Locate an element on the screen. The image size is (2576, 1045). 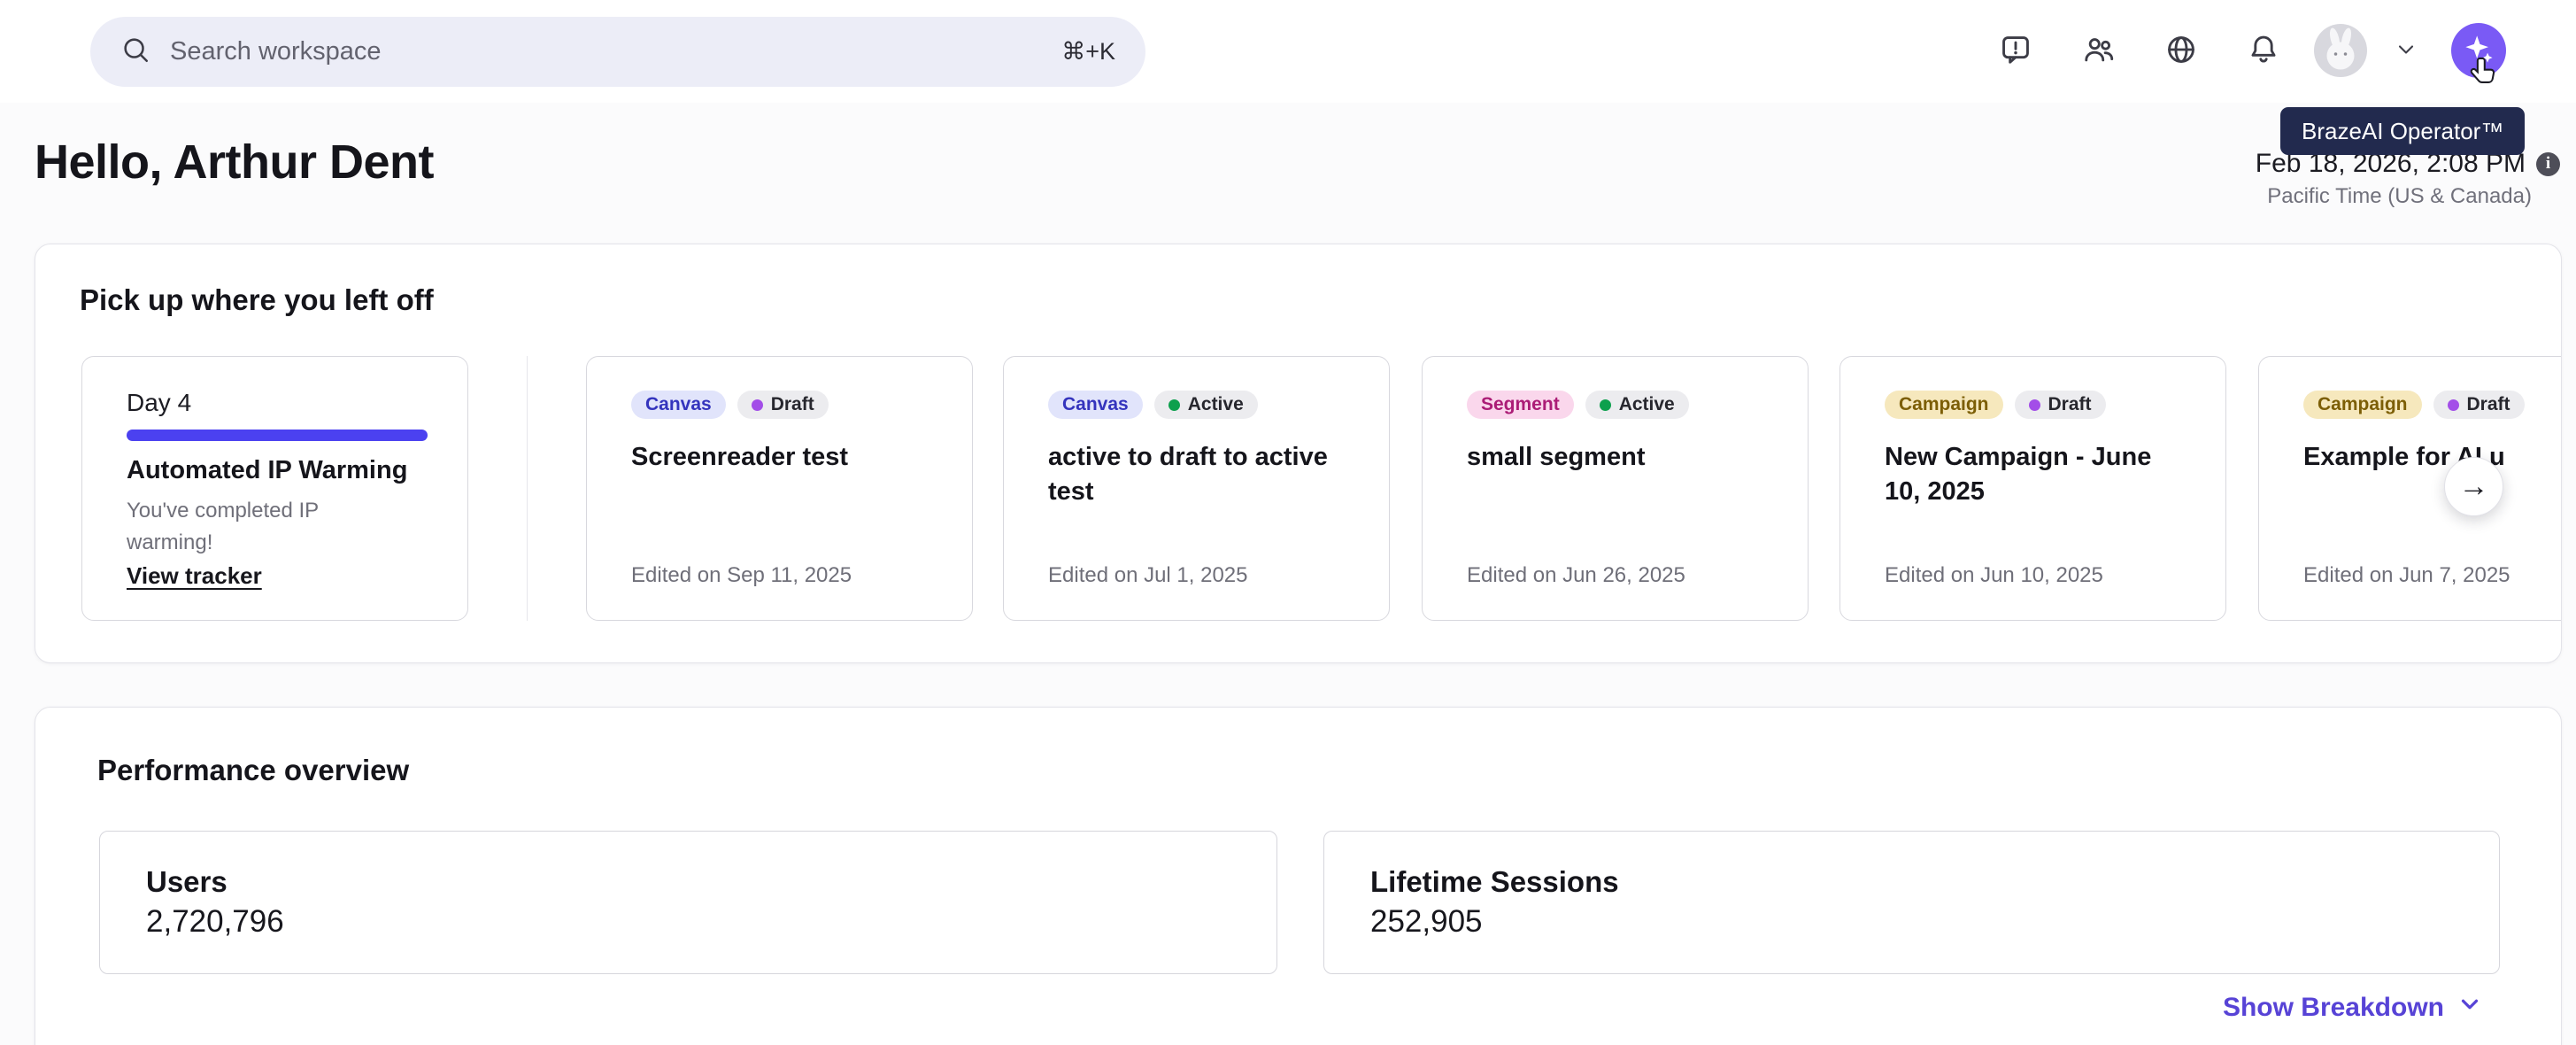
arrow-right-icon: → is located at coordinates (2473, 486).